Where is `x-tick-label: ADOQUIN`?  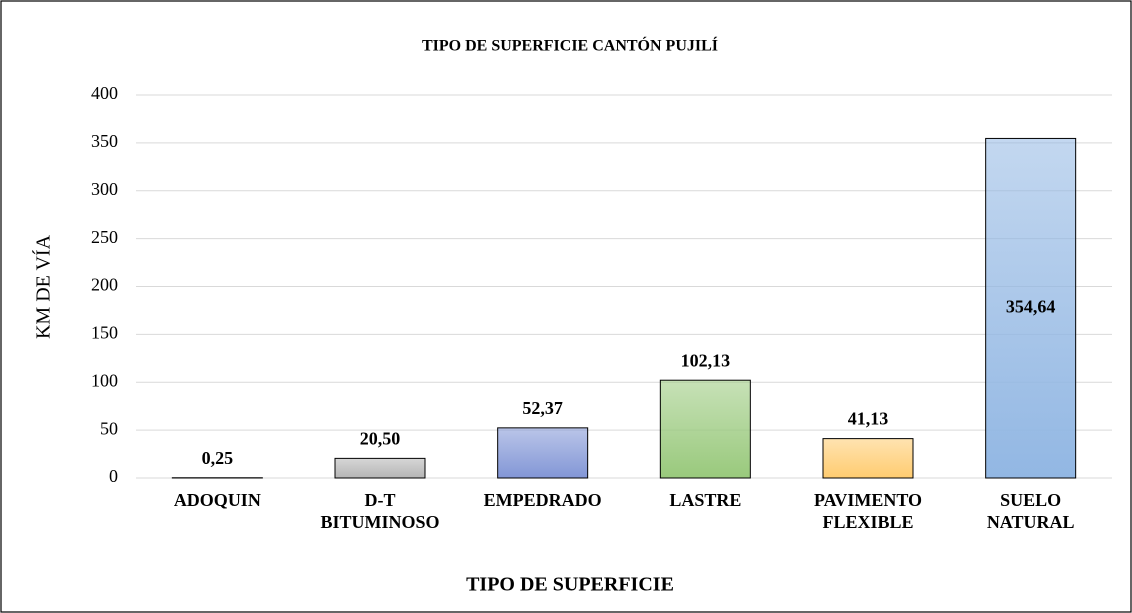 x-tick-label: ADOQUIN is located at coordinates (217, 500).